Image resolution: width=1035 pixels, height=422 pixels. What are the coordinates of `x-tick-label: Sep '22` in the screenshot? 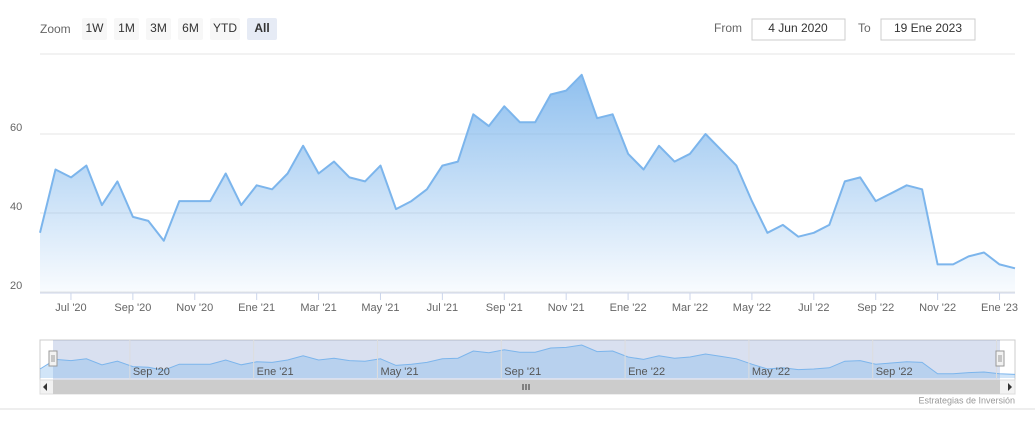 It's located at (875, 308).